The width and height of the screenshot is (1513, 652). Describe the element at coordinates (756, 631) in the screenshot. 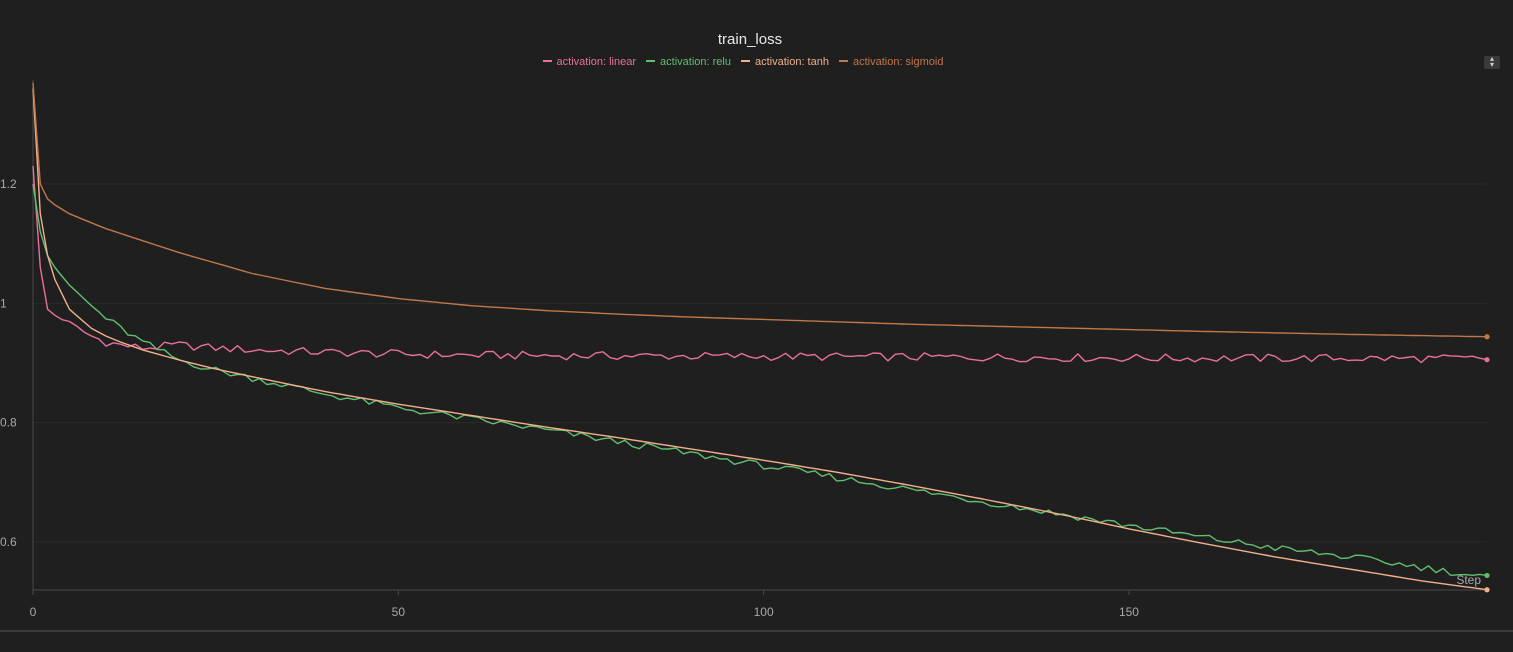

I see `panel-divider` at that location.